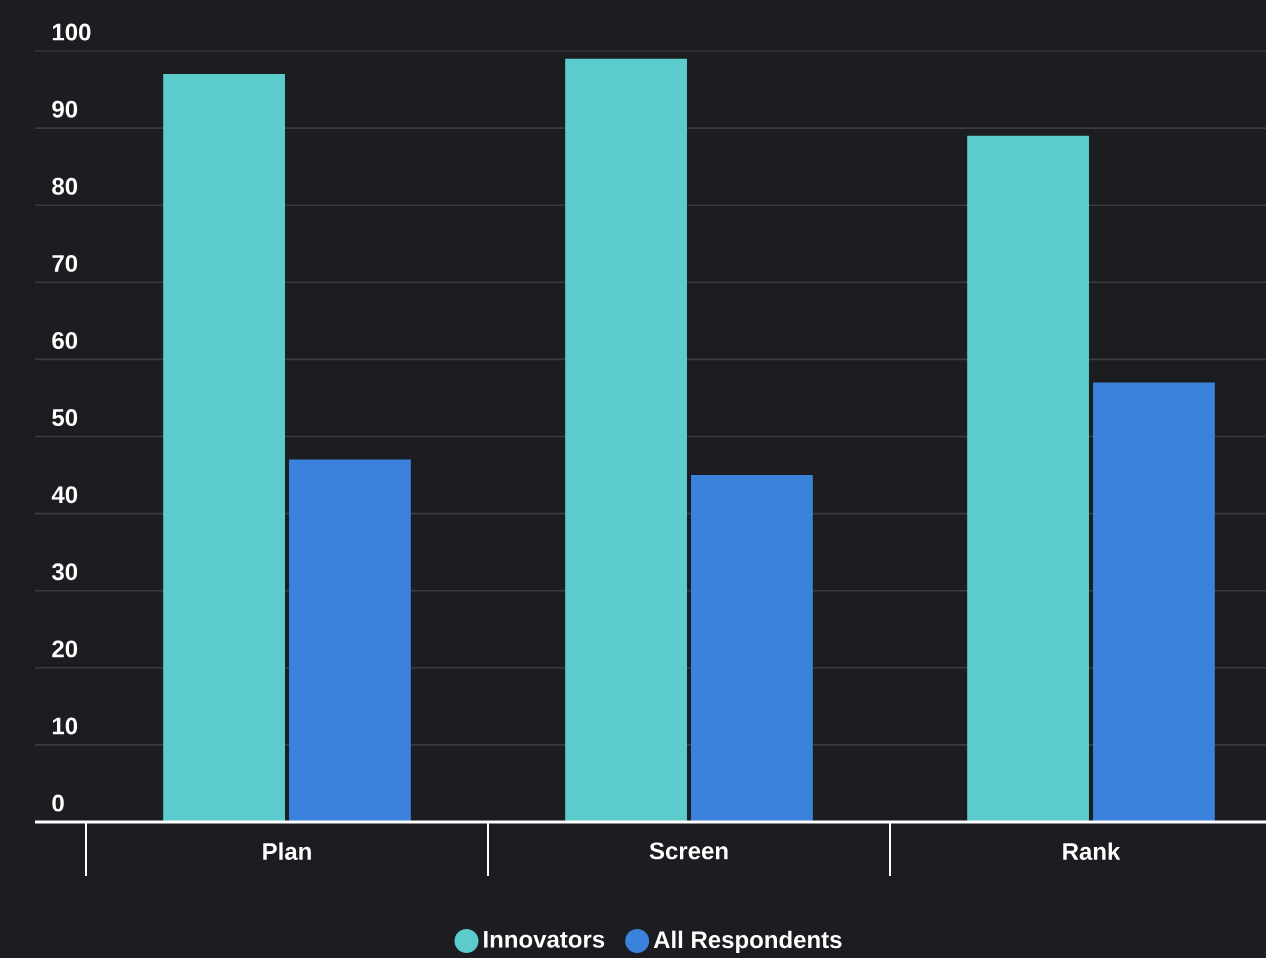  Describe the element at coordinates (65, 340) in the screenshot. I see `y-tick-label: 60` at that location.